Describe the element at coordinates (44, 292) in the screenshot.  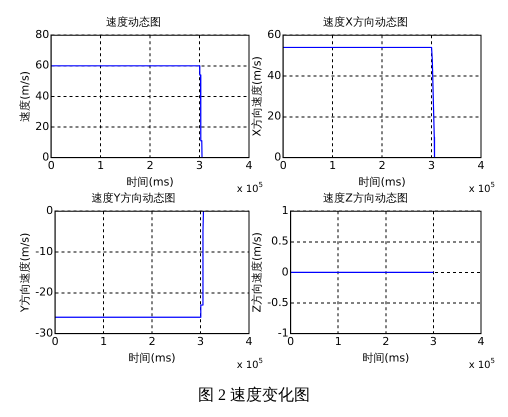
I see `y-tick-label: -20` at that location.